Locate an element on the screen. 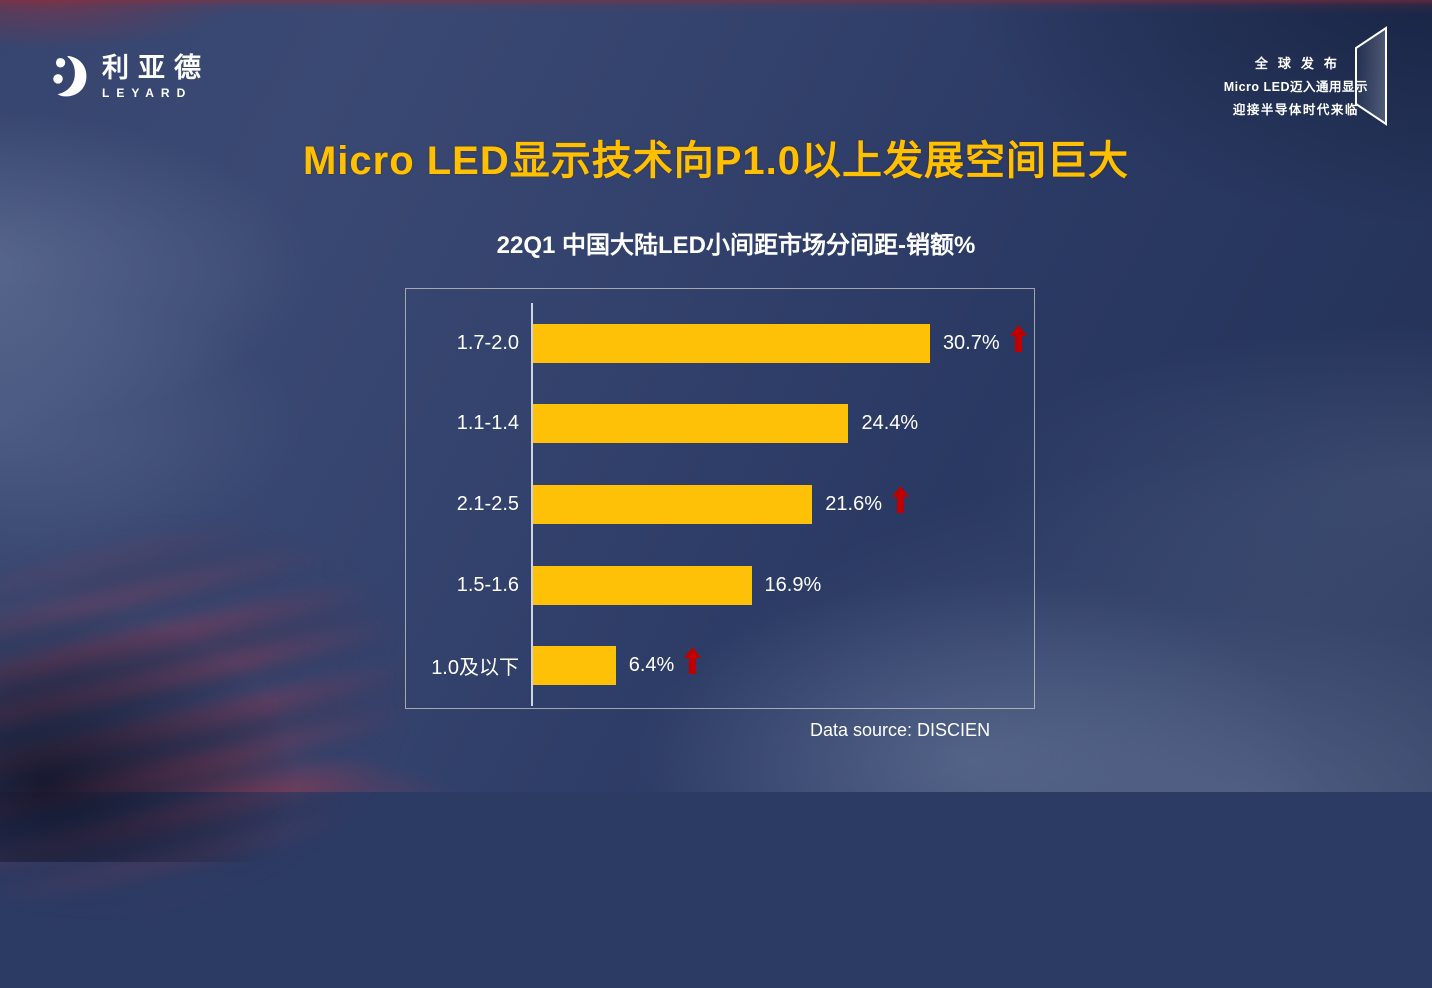 This screenshot has width=1432, height=988. value-label: 16.9% is located at coordinates (793, 584).